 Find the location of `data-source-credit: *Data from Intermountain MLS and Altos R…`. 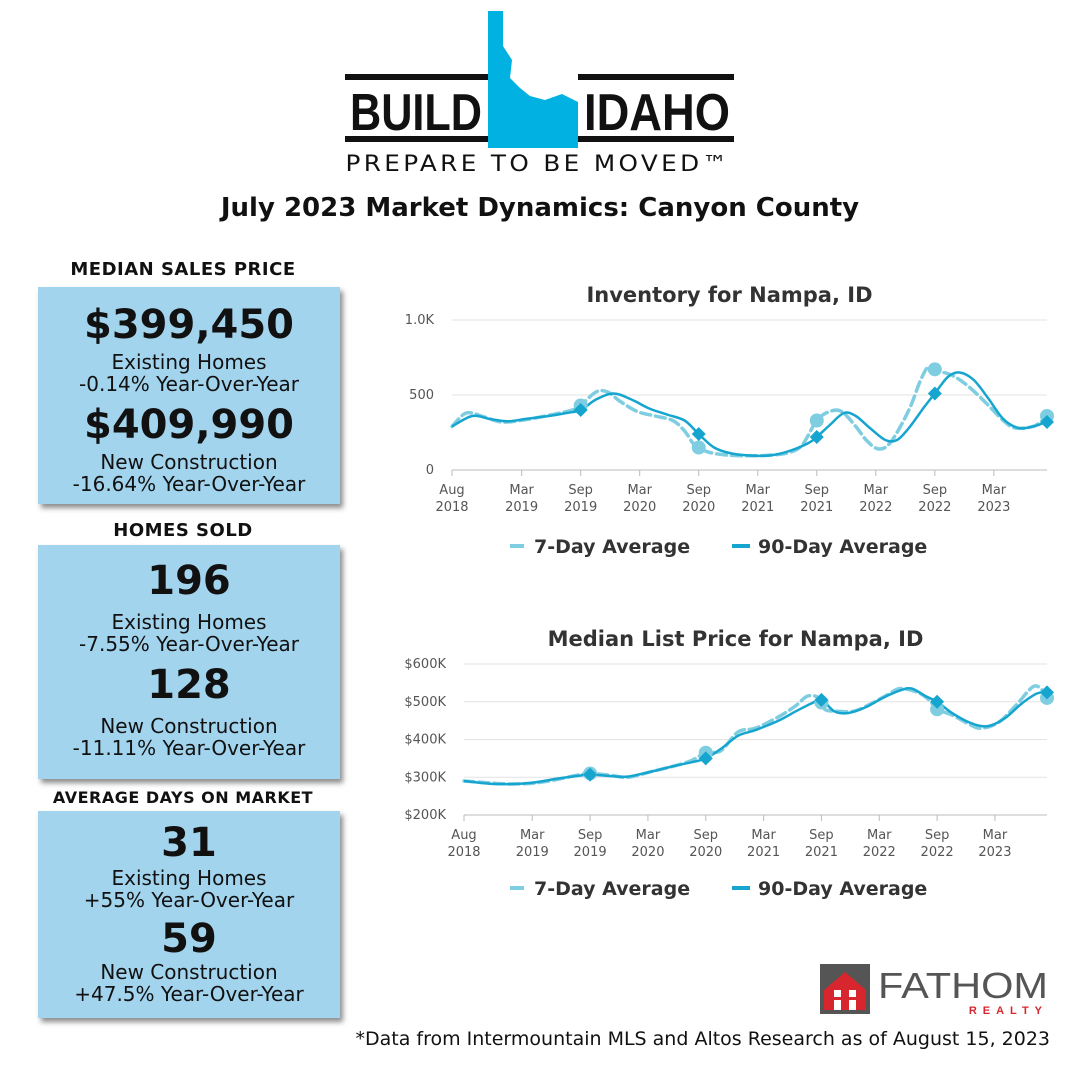

data-source-credit: *Data from Intermountain MLS and Altos R… is located at coordinates (702, 1039).